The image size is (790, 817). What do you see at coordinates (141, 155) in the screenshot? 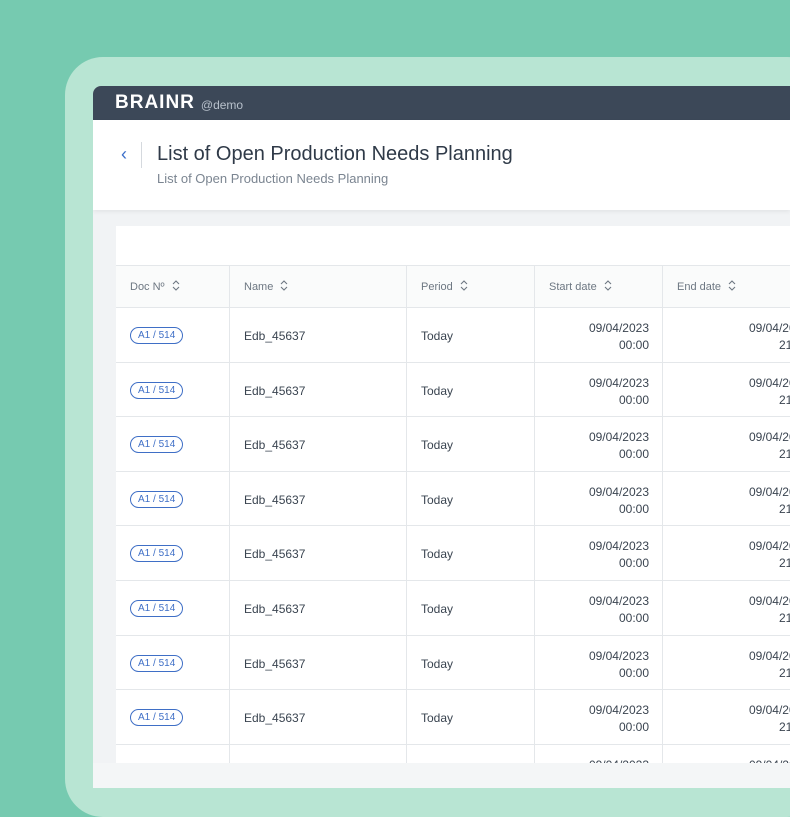
I see `separator` at bounding box center [141, 155].